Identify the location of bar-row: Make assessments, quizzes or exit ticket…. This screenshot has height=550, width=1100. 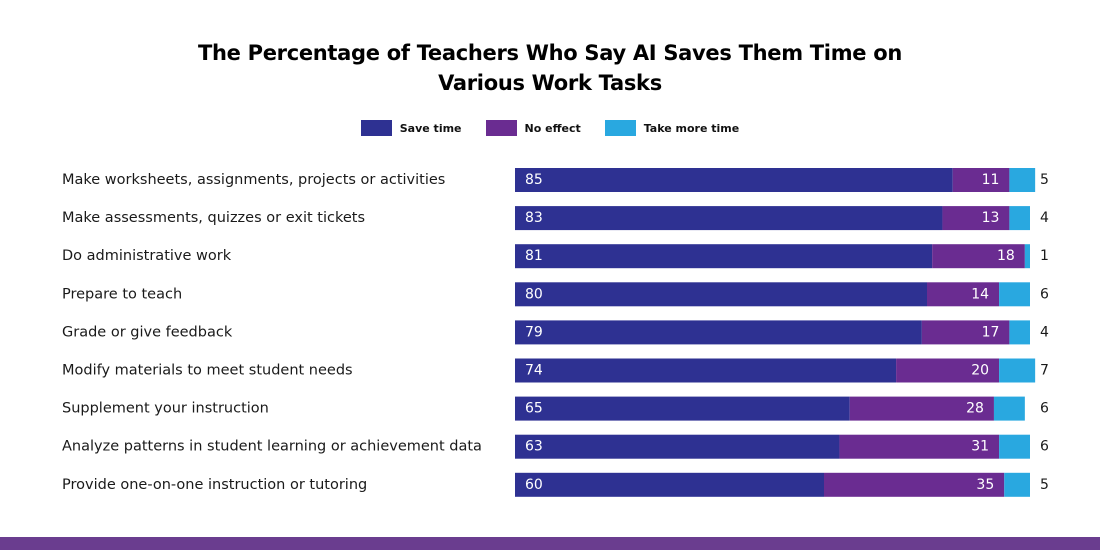
(555, 218).